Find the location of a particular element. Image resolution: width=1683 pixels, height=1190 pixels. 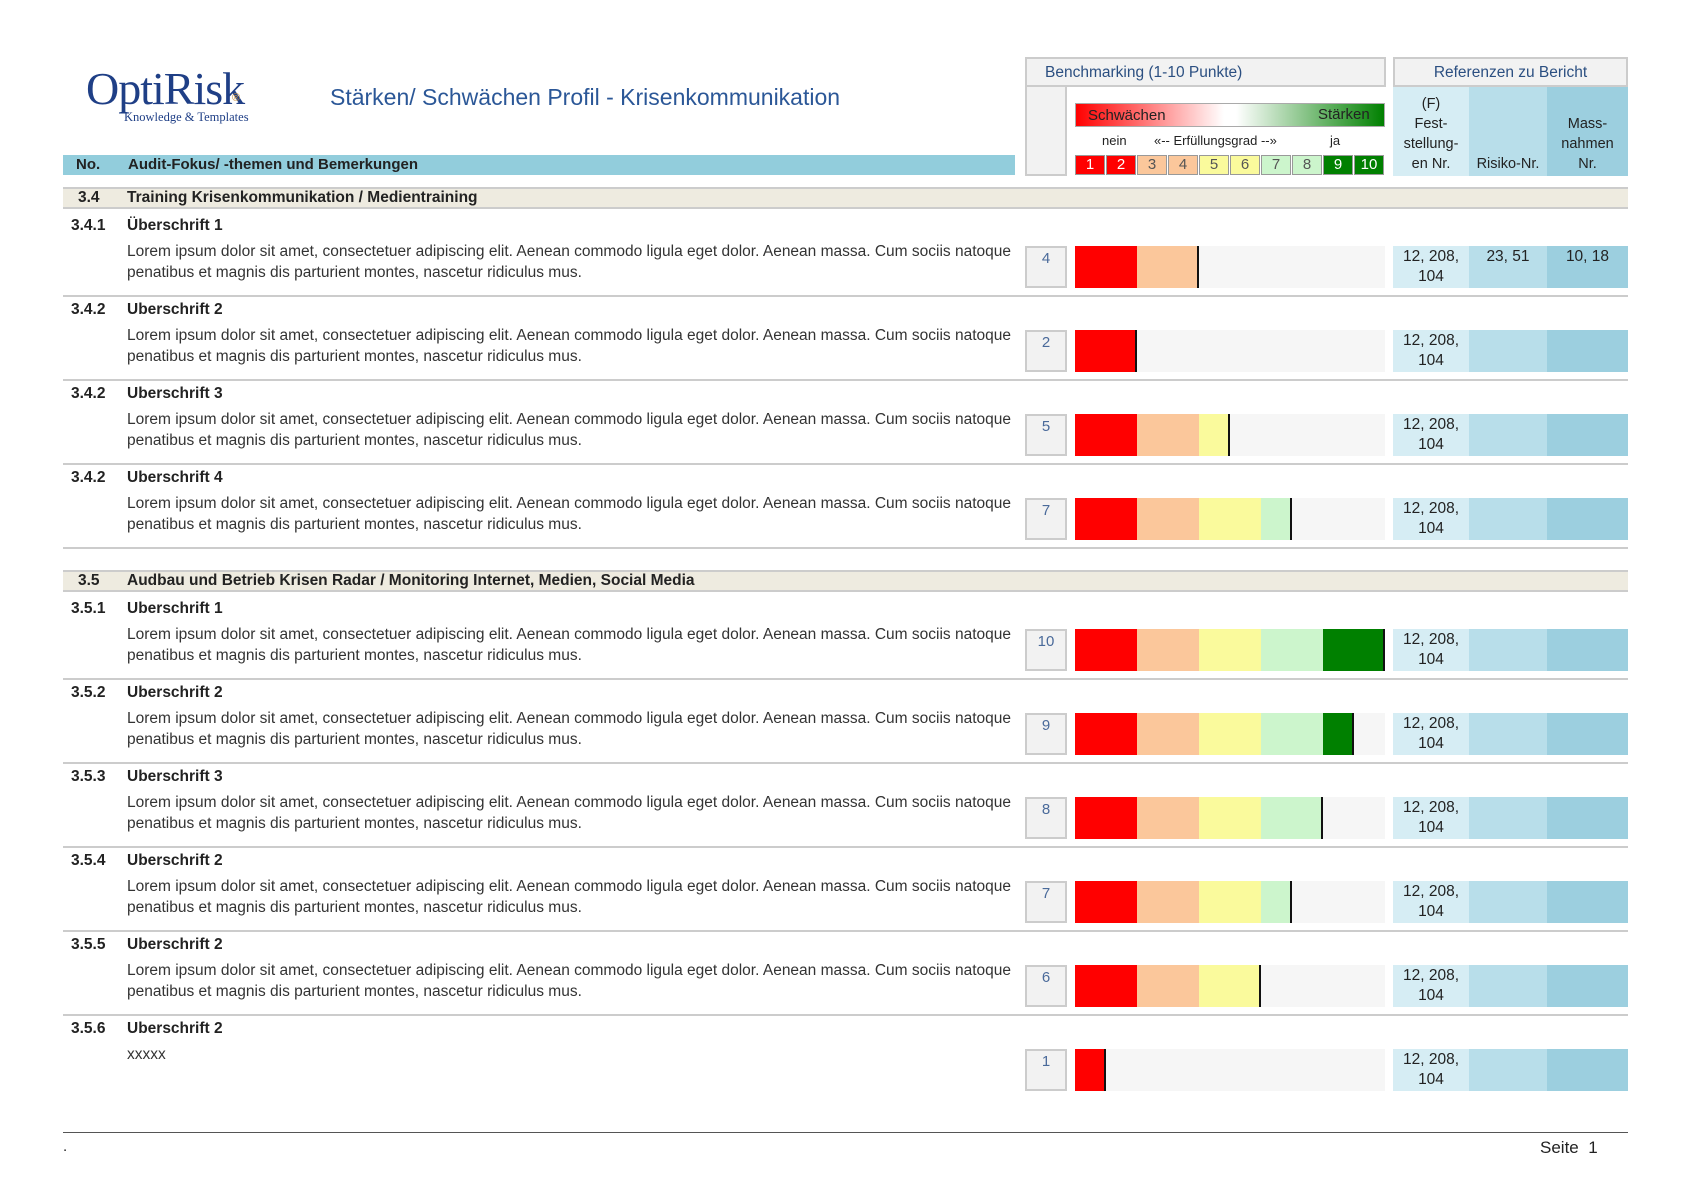

score-box: 9 is located at coordinates (1046, 734).